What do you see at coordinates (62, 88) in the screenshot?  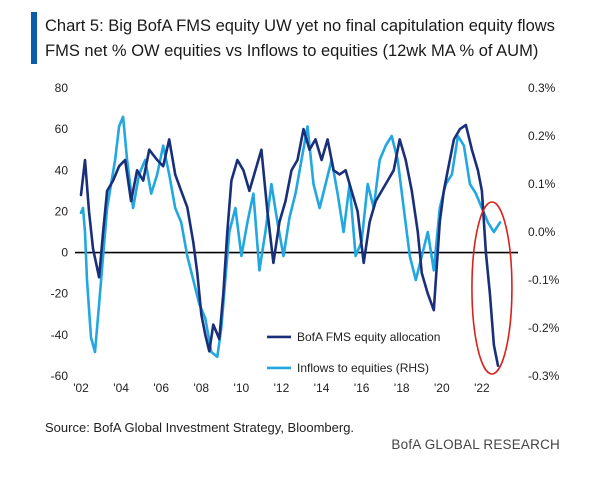 I see `left-tick-label: 80` at bounding box center [62, 88].